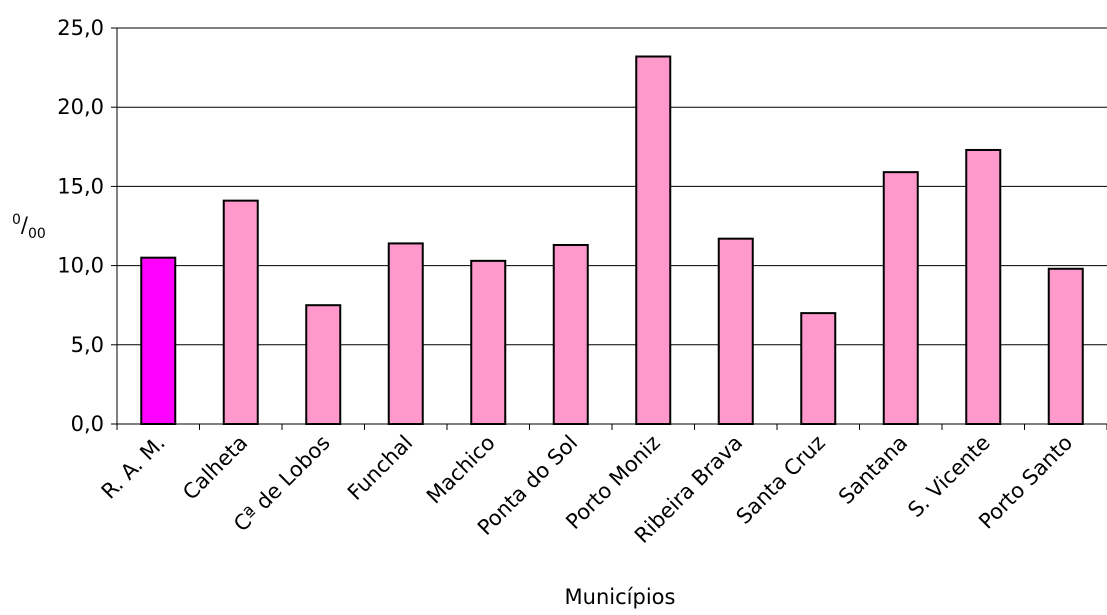  I want to click on y-tick-label: 25,0, so click(80, 28).